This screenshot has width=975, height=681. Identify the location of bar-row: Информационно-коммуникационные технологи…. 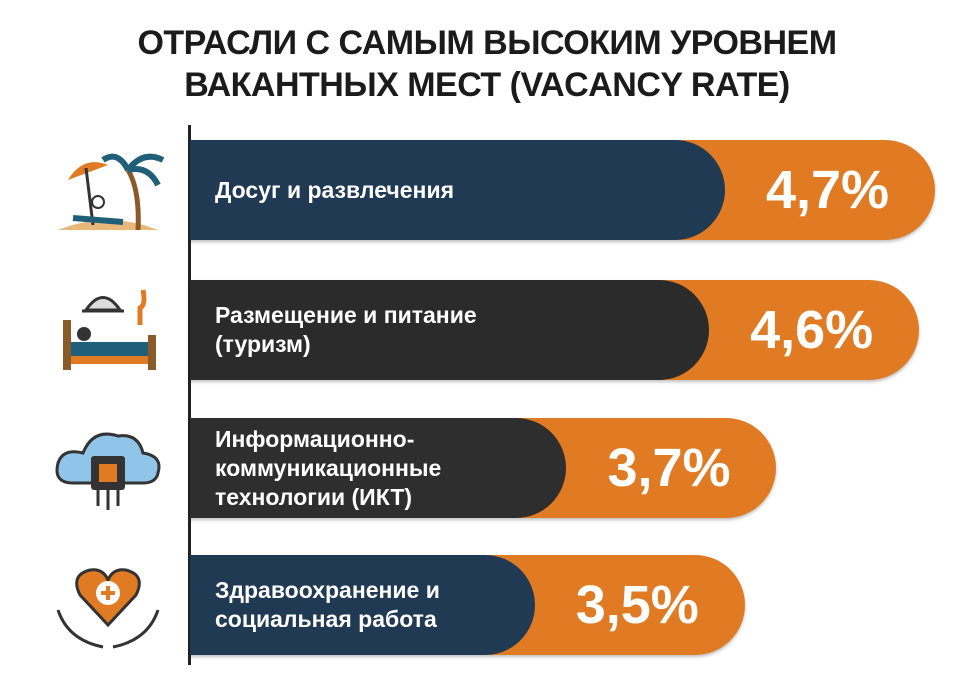
(483, 468).